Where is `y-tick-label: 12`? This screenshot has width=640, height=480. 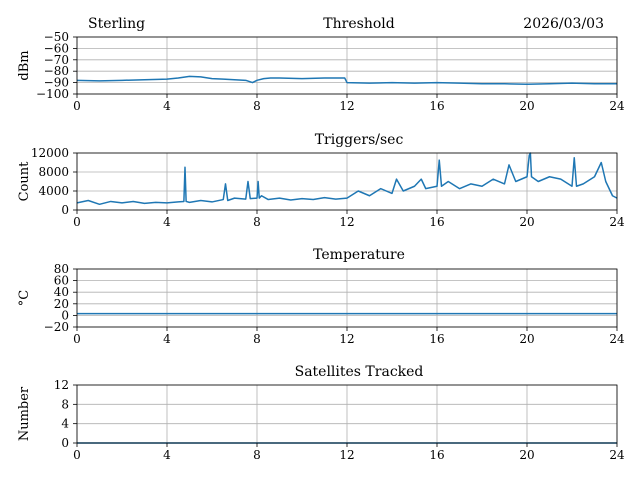
y-tick-label: 12 is located at coordinates (61, 385).